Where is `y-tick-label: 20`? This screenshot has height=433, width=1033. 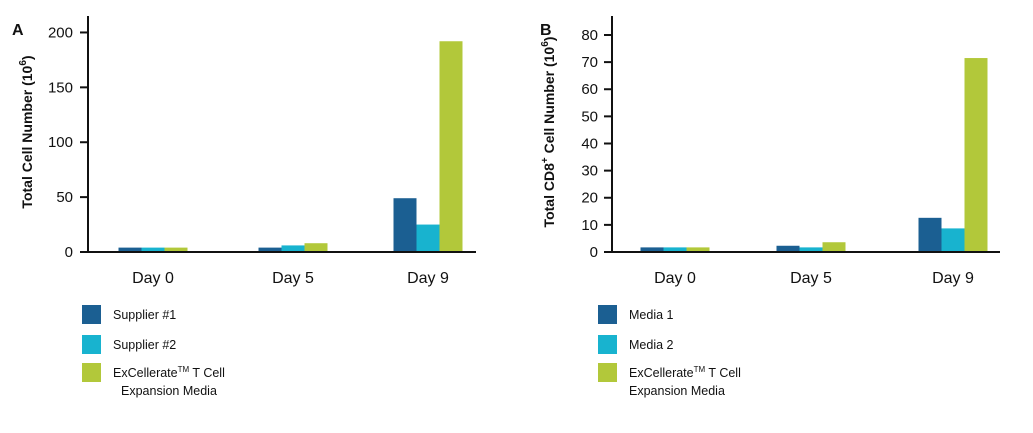
y-tick-label: 20 is located at coordinates (589, 198).